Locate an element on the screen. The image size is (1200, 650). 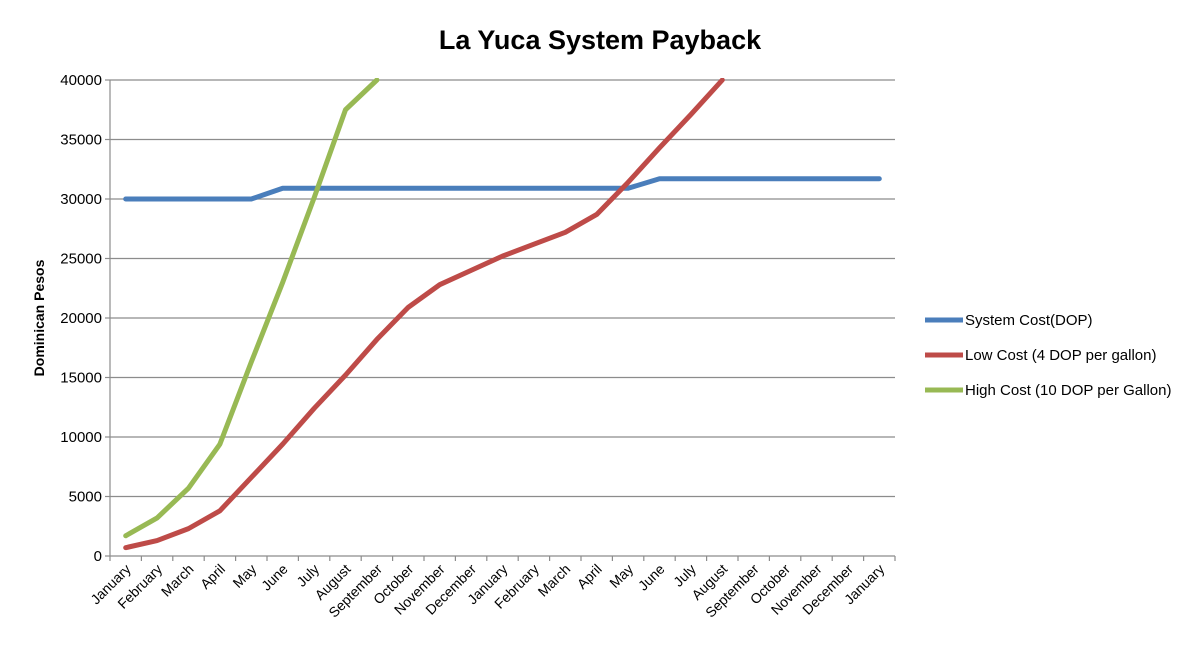
y-tick-label: 20000 is located at coordinates (81, 318).